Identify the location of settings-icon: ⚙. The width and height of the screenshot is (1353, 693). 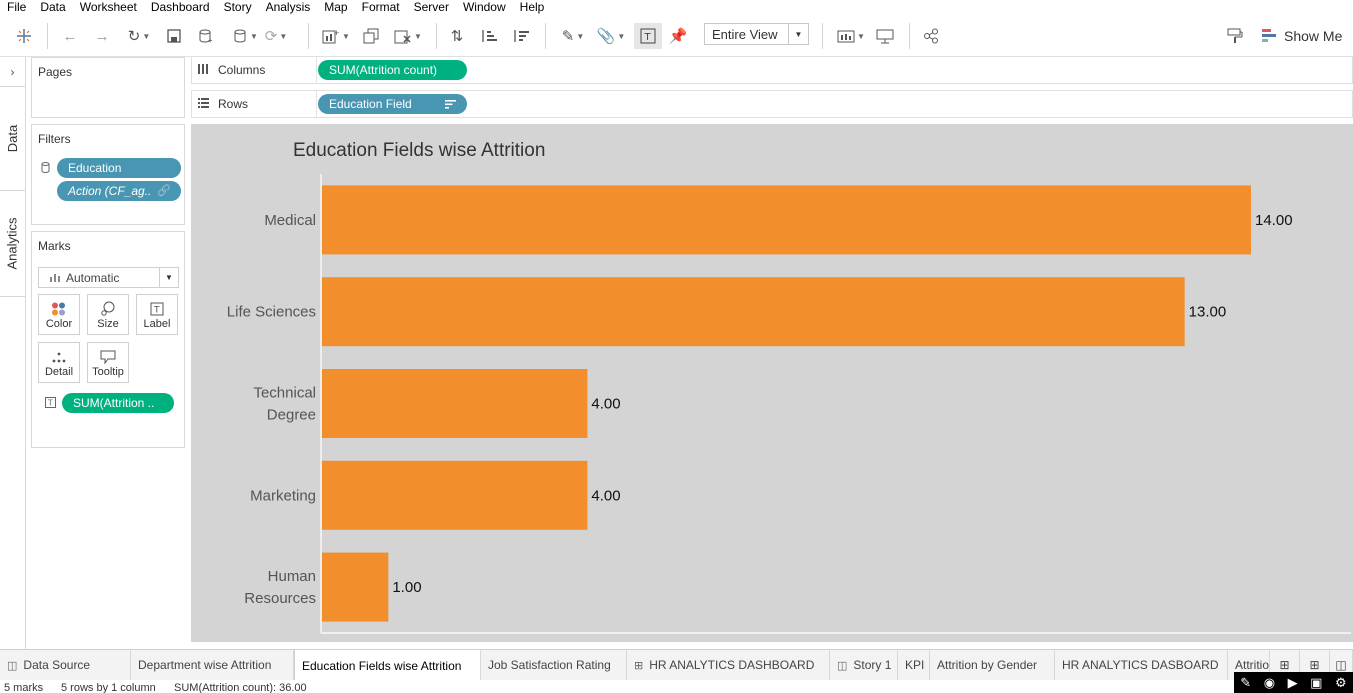
(1341, 682).